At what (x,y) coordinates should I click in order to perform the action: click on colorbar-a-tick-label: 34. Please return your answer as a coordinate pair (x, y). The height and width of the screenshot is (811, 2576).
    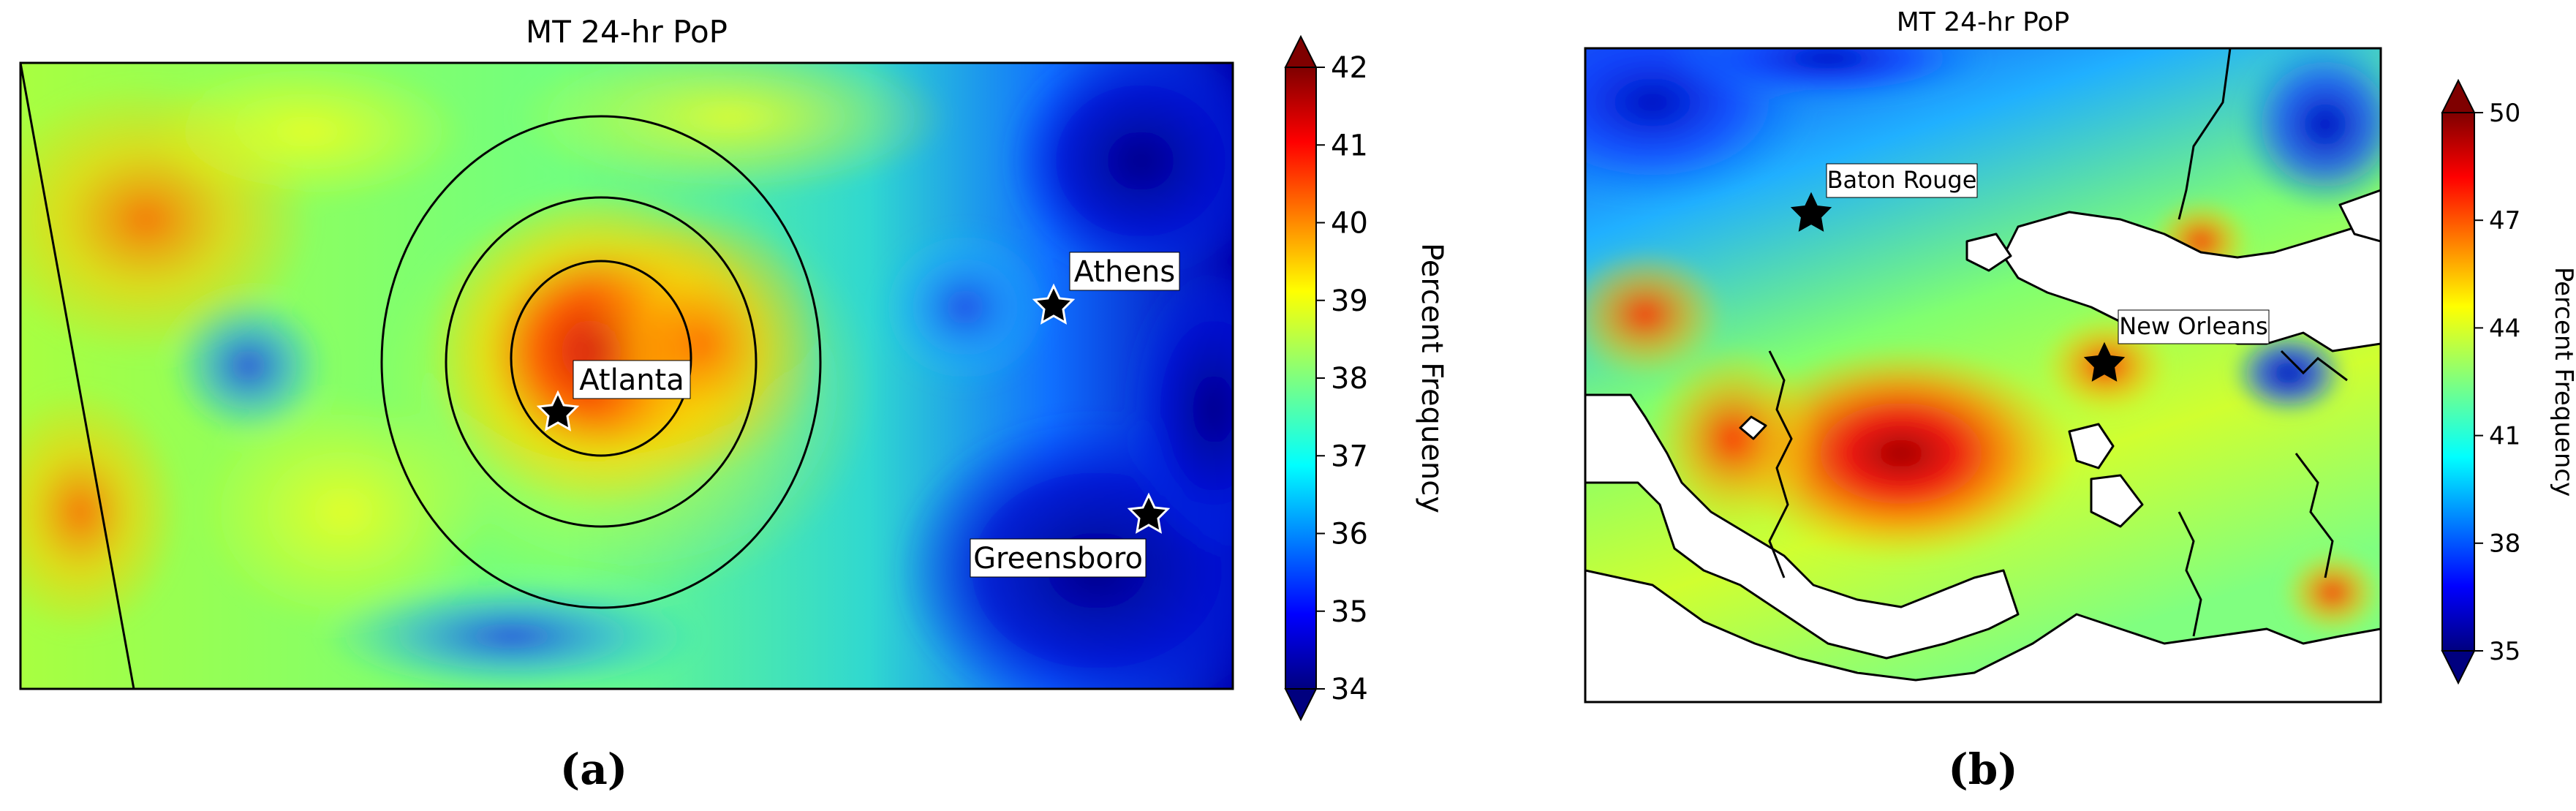
    Looking at the image, I should click on (1349, 689).